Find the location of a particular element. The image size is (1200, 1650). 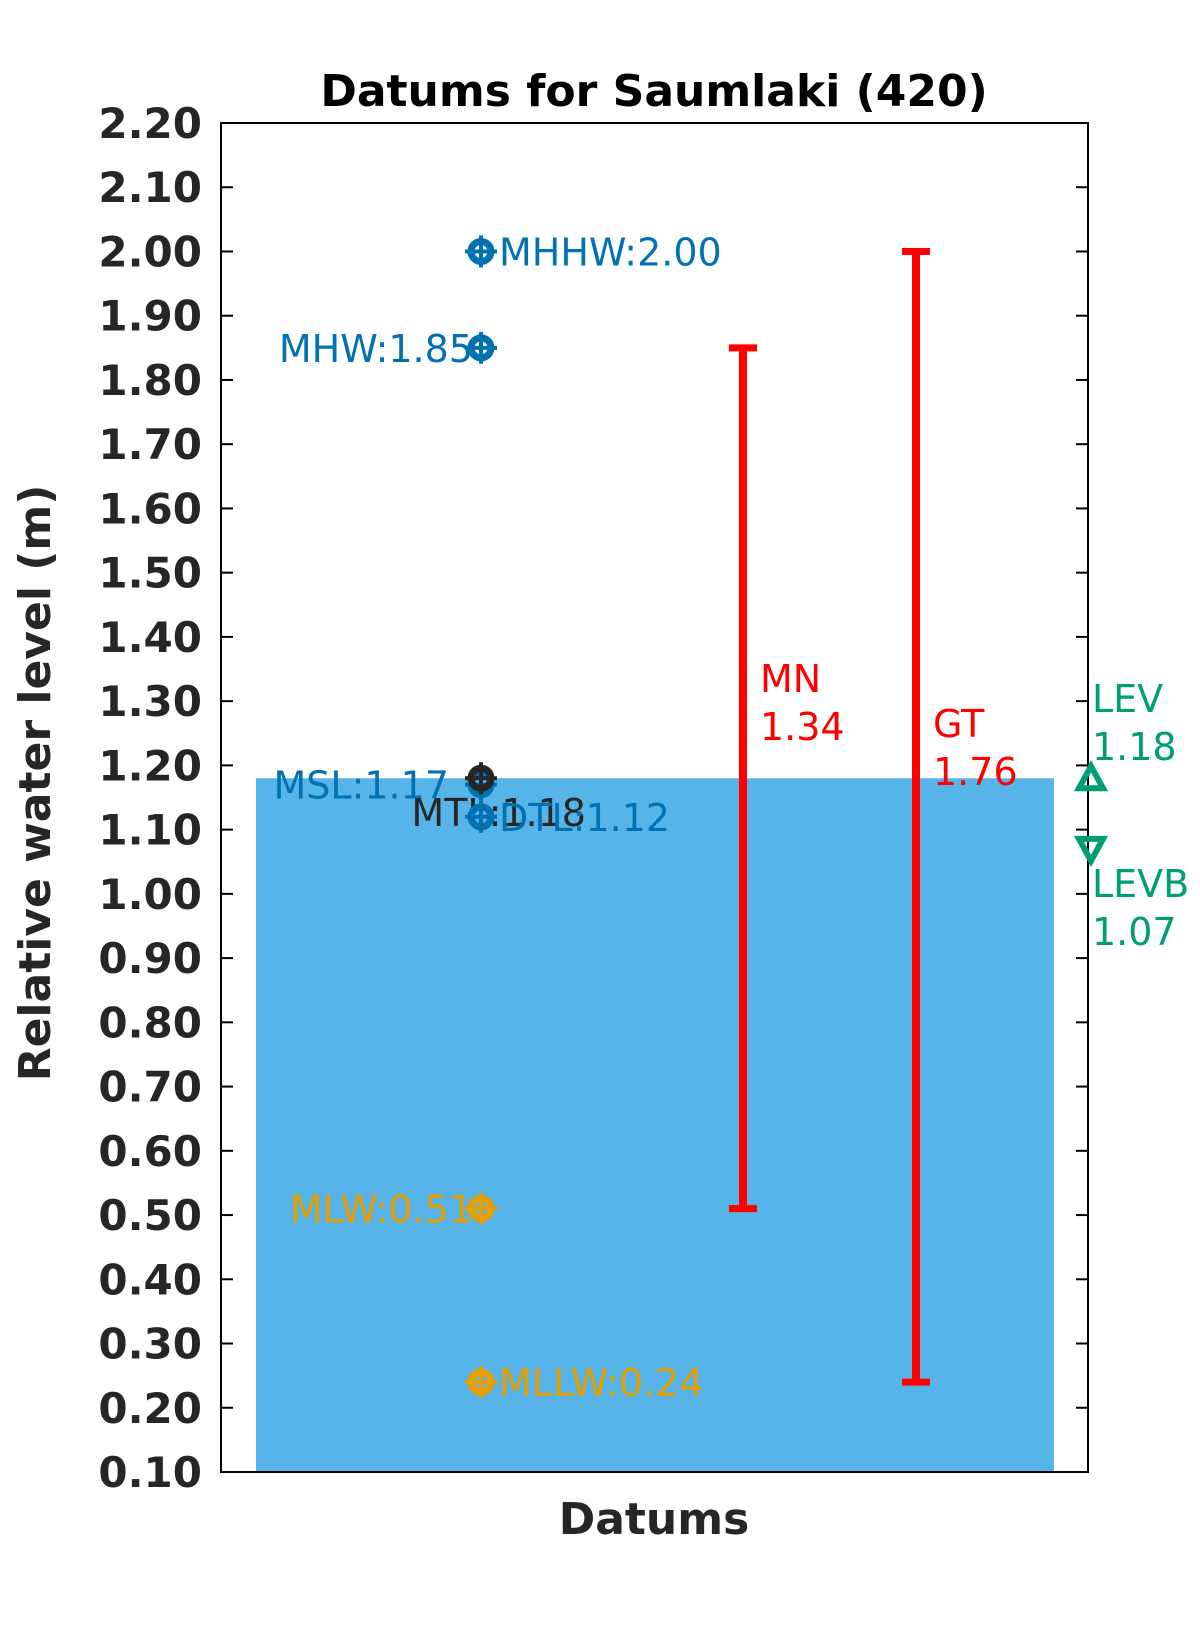

y-tick-label: 1.10 is located at coordinates (150, 830).